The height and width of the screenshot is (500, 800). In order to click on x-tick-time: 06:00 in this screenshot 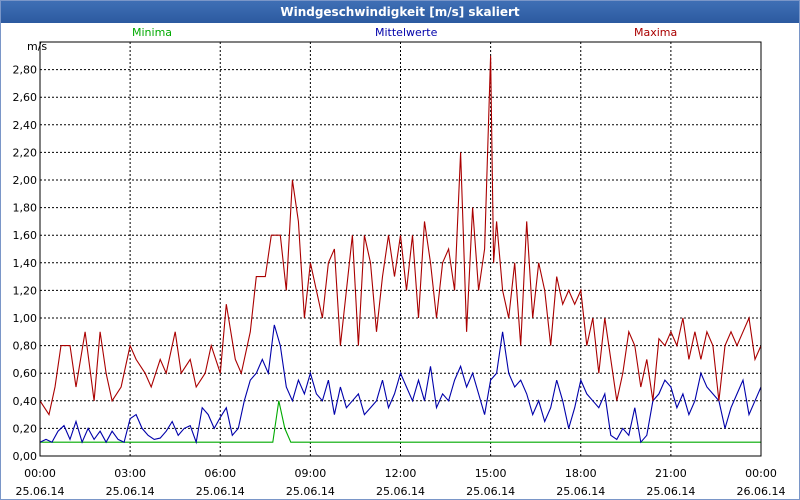, I will do `click(220, 473)`.